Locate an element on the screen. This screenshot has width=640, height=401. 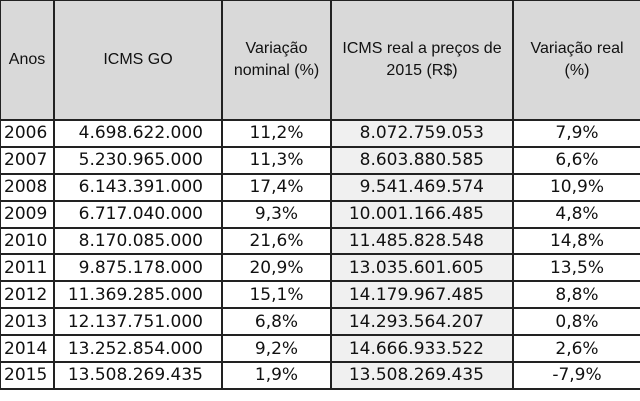
icms-go-cell: 13.252.854.000 is located at coordinates (138, 349).